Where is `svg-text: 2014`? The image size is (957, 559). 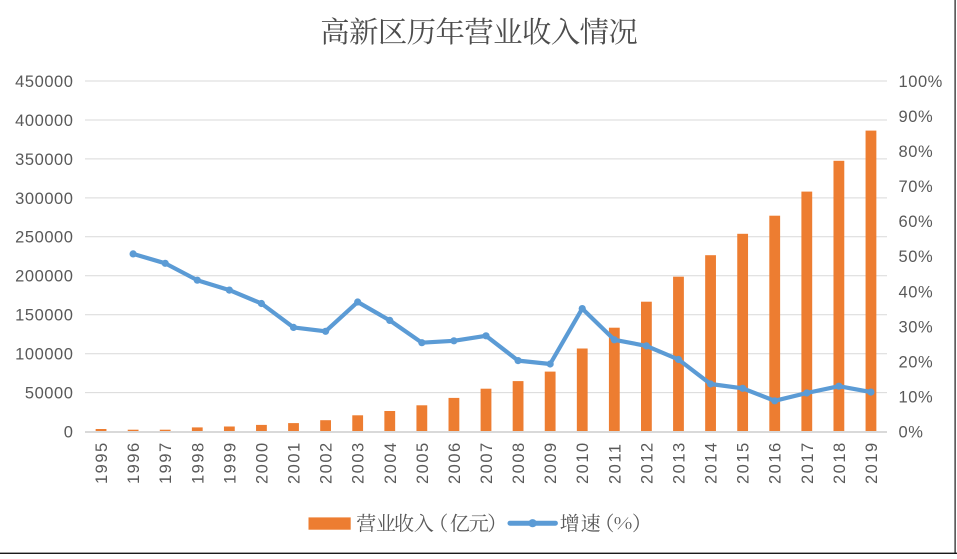 svg-text: 2014 is located at coordinates (712, 462).